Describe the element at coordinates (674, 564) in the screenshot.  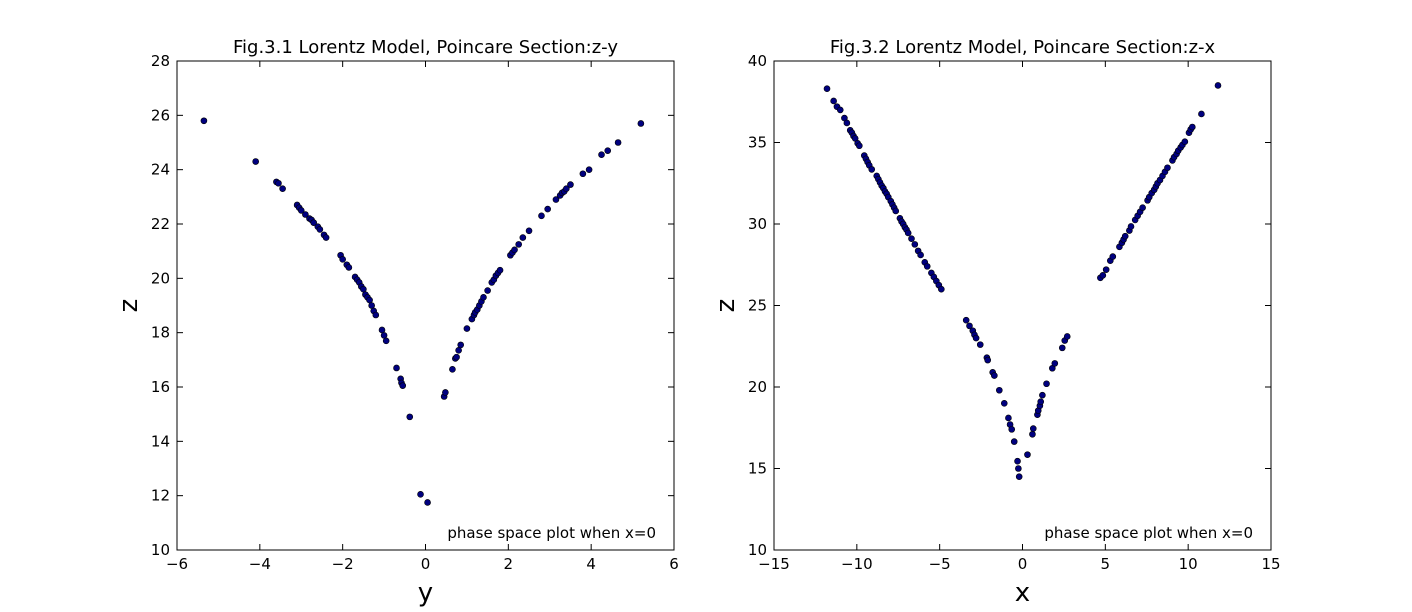
I see `x-tick-label: 6` at that location.